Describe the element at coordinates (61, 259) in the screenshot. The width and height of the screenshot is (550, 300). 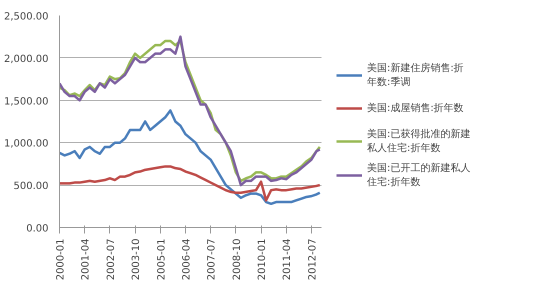
I see `x-tick-label: 2000-01` at that location.